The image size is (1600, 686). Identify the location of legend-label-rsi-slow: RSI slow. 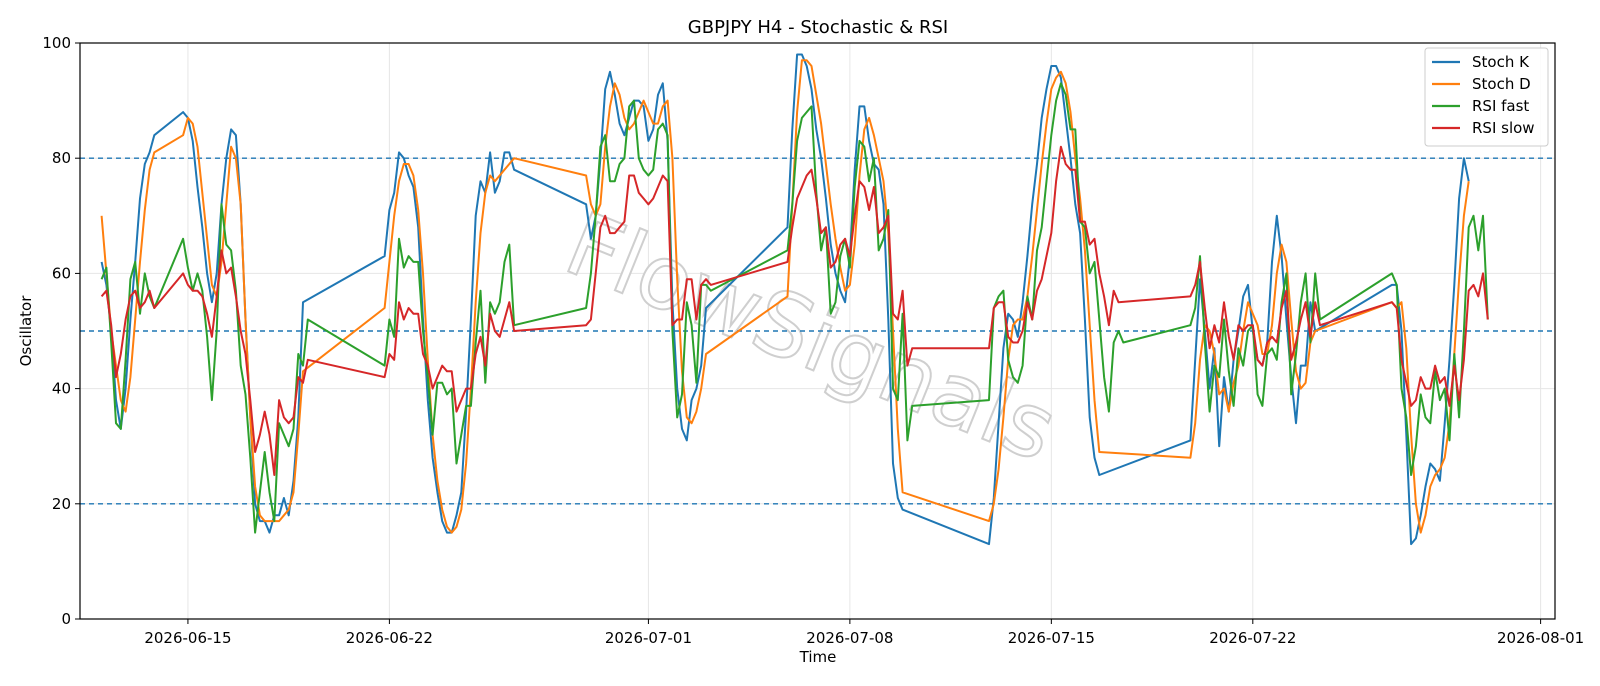
(1503, 128).